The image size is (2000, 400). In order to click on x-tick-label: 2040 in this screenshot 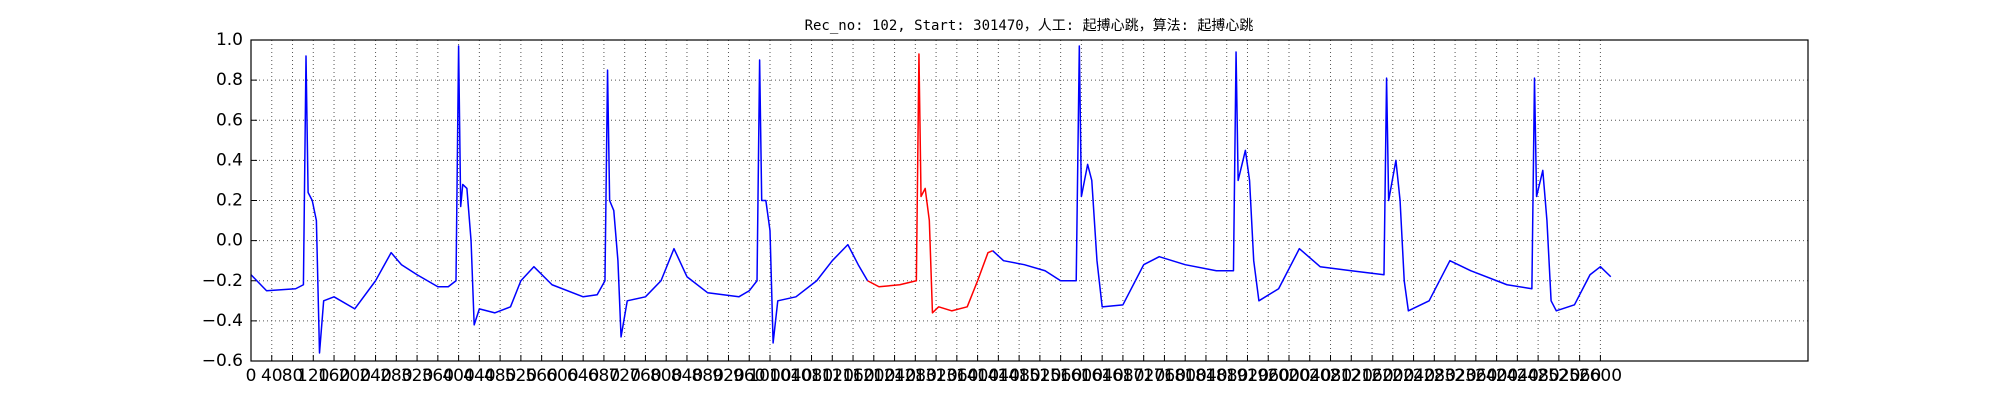, I will do `click(1309, 376)`.